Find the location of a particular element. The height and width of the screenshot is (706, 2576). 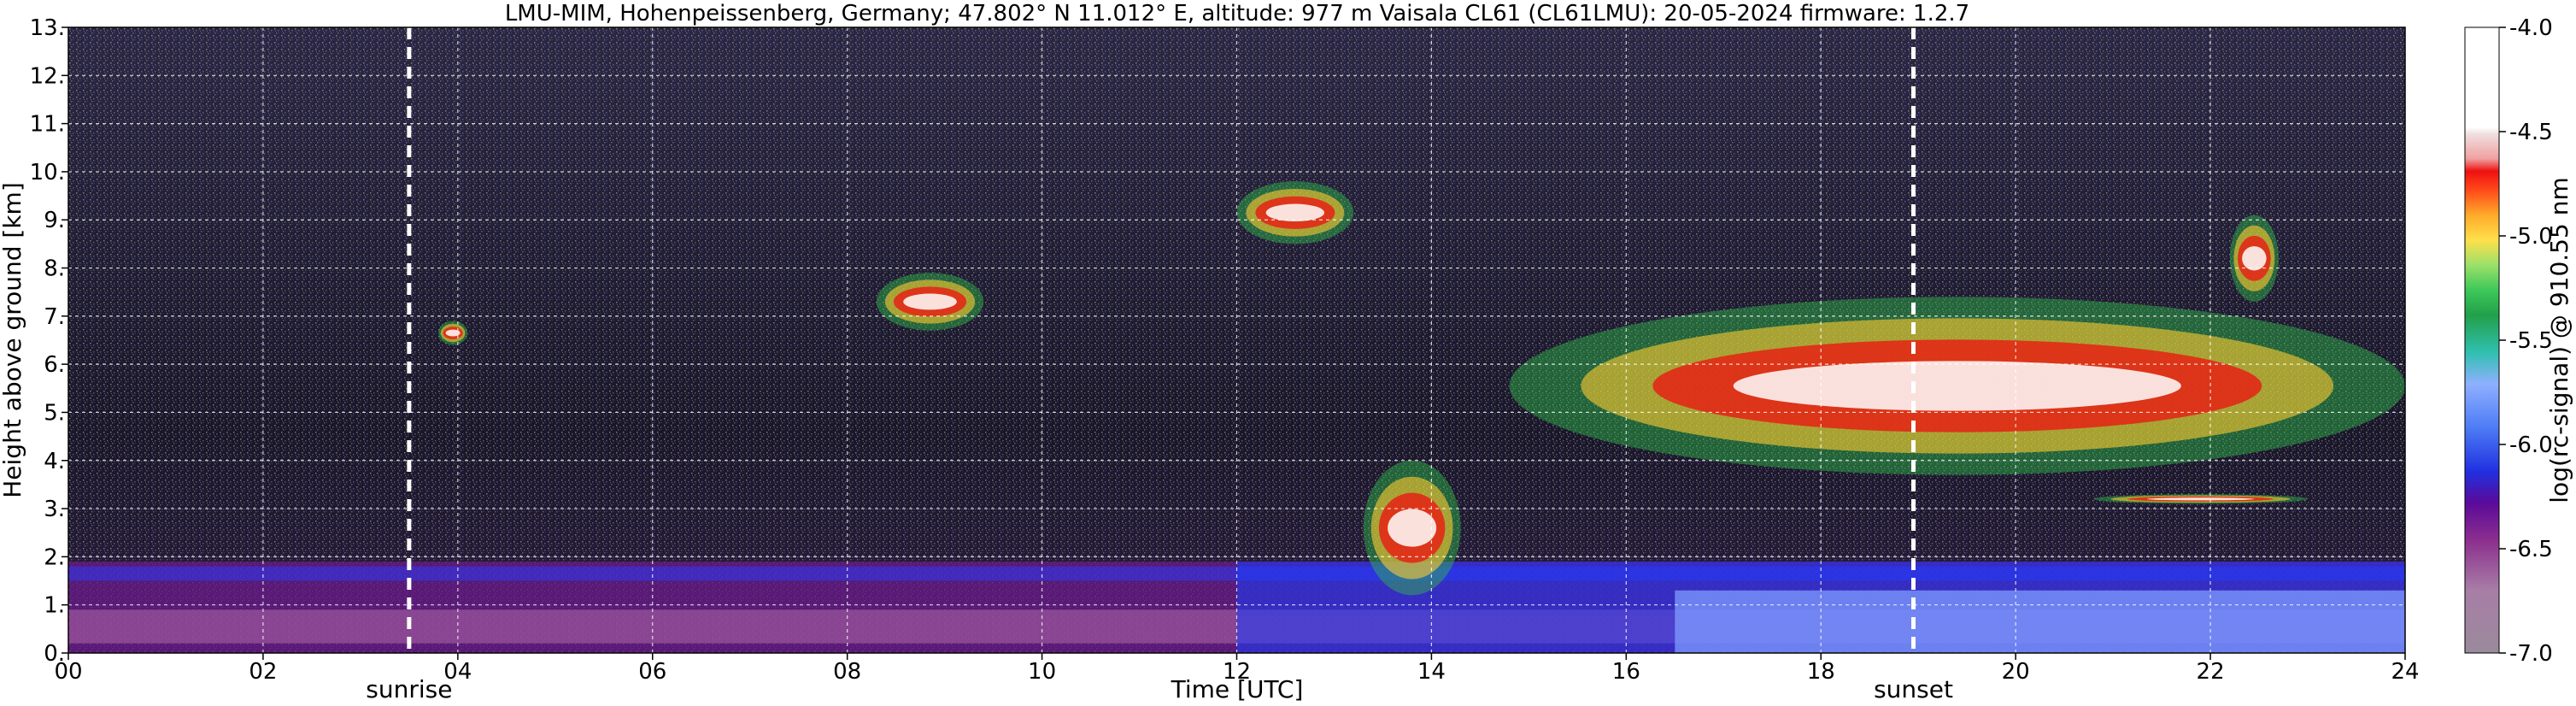

y-tick-label: 0. is located at coordinates (54, 654).